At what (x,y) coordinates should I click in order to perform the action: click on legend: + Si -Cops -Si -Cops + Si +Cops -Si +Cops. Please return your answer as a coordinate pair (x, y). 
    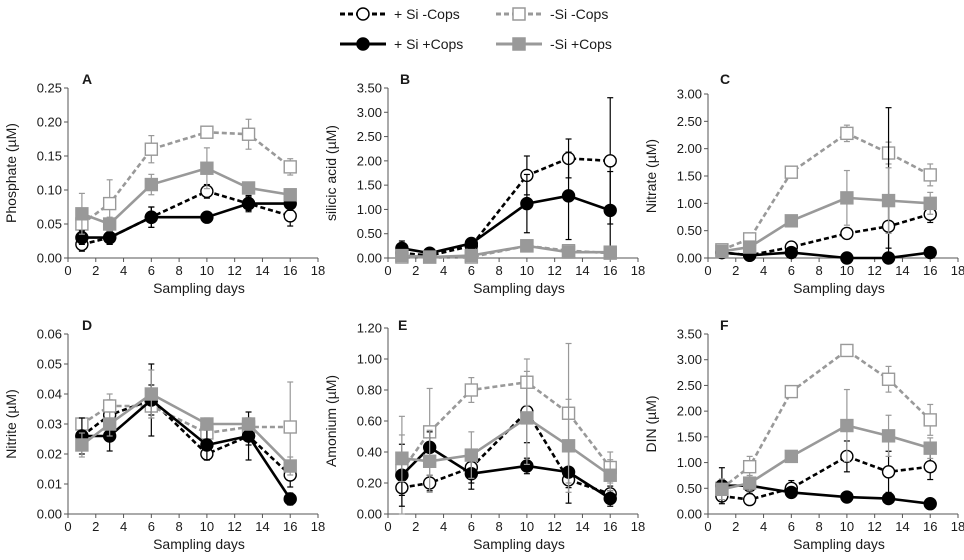
    Looking at the image, I should click on (476, 29).